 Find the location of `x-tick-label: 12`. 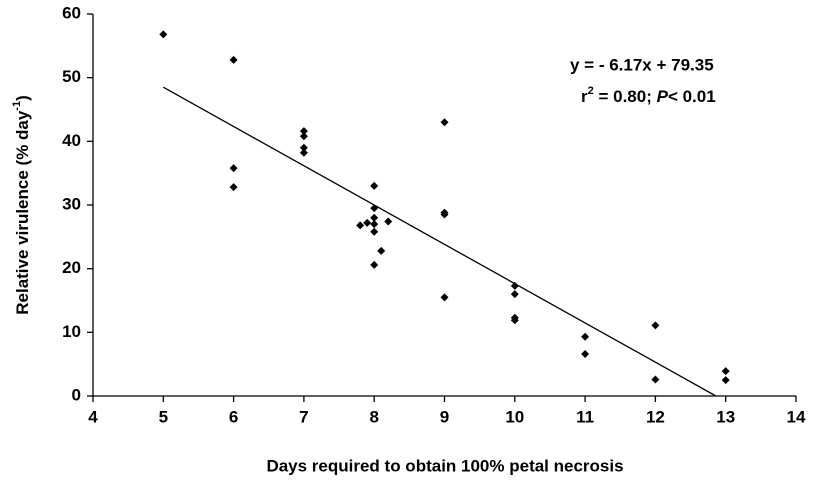

x-tick-label: 12 is located at coordinates (655, 416).